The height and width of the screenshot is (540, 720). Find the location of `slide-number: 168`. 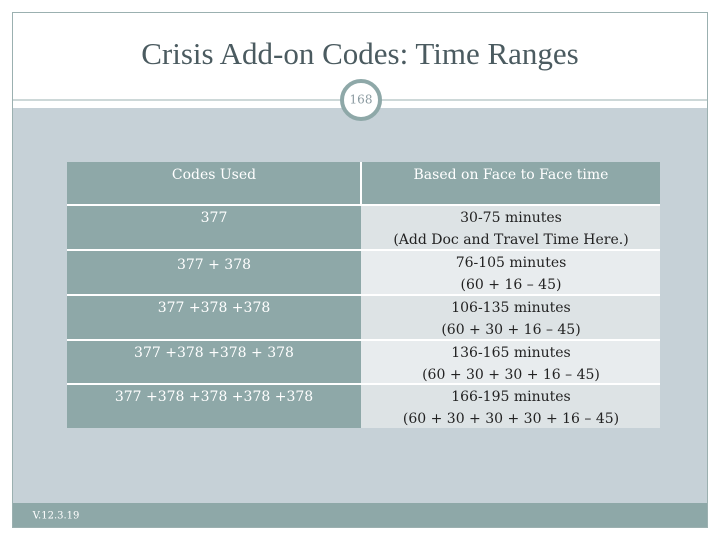

slide-number: 168 is located at coordinates (361, 100).